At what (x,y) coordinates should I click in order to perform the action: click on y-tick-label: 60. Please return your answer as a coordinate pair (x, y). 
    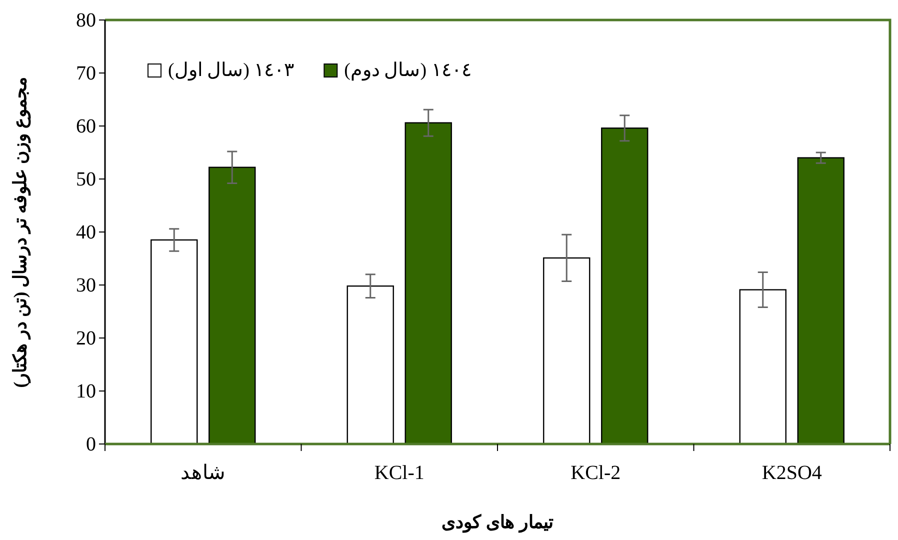
    Looking at the image, I should click on (86, 126).